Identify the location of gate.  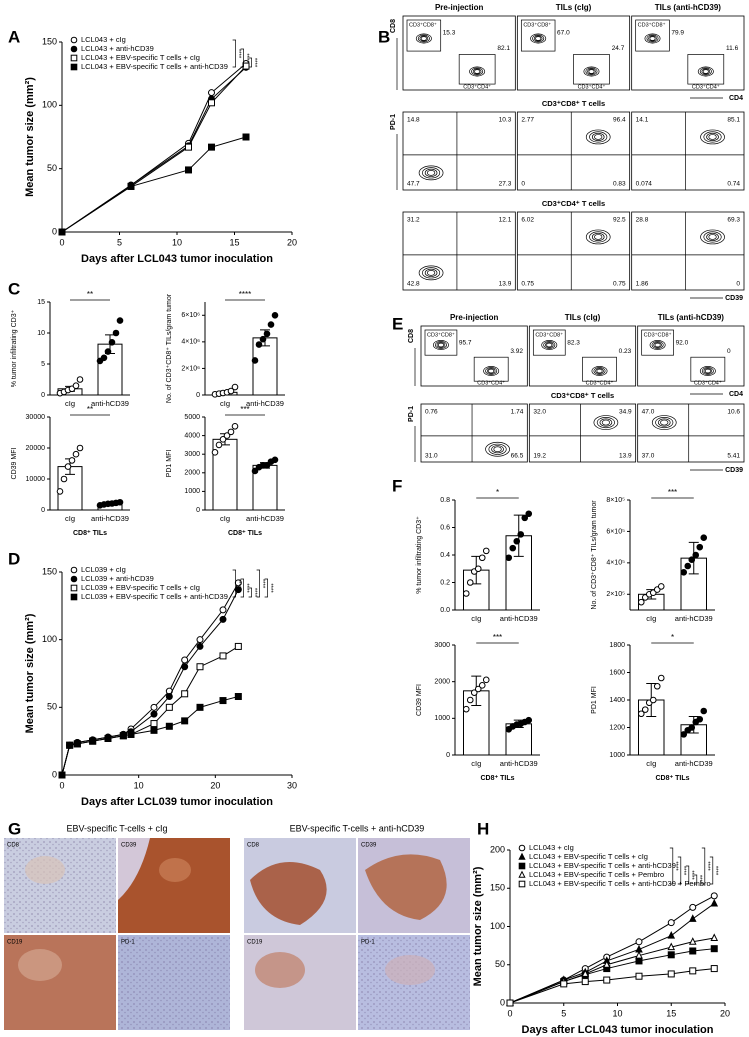
(652, 35).